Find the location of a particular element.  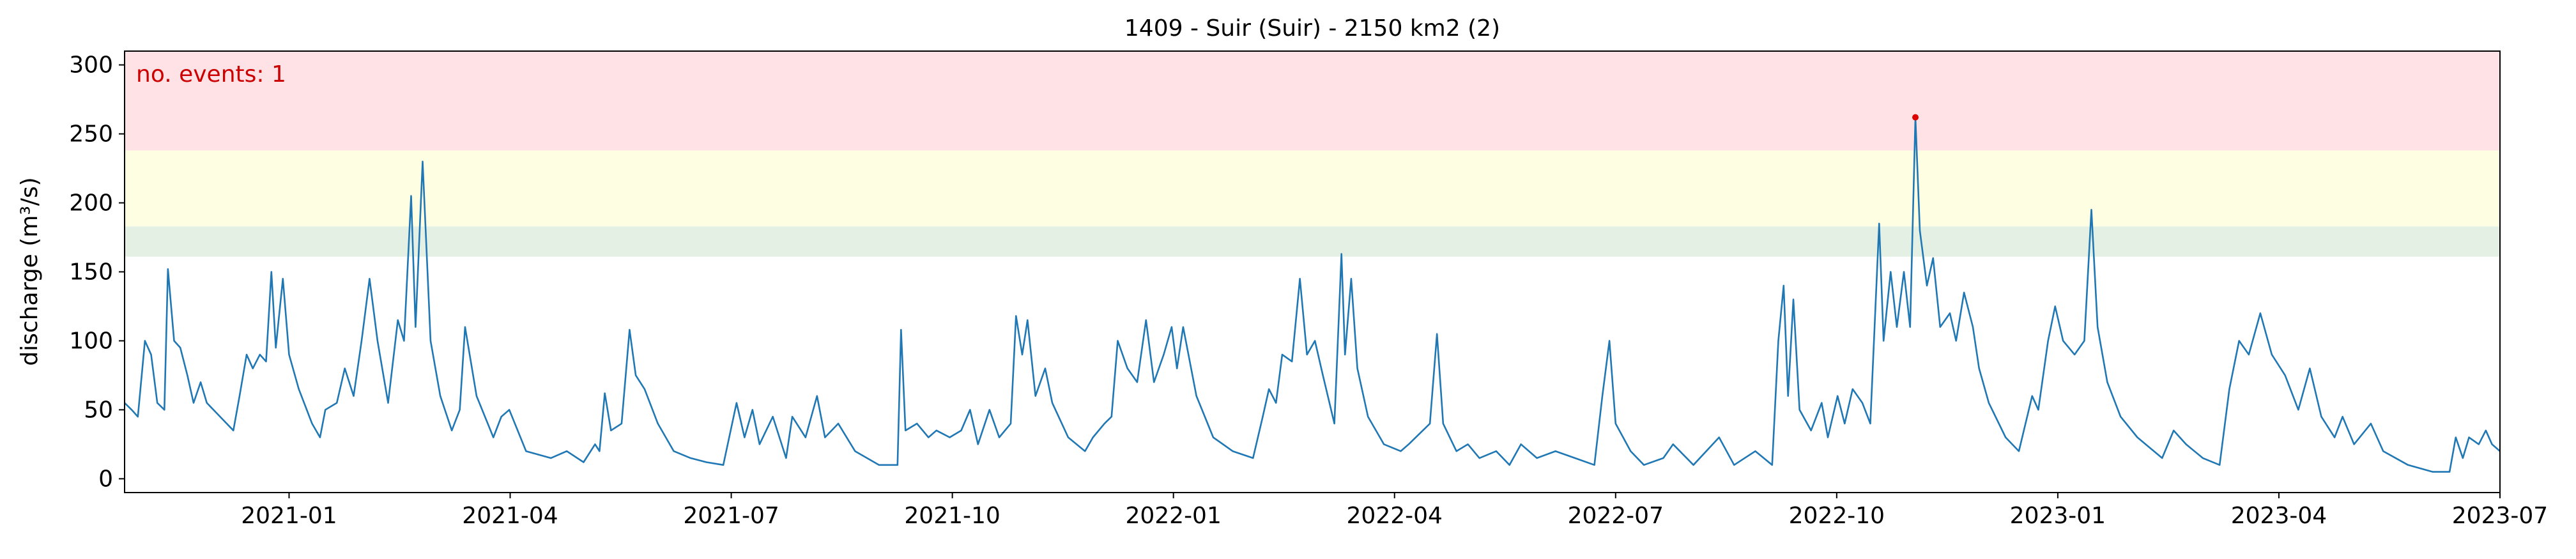

chart-title: 1409 - Suir (Suir) - 2150 km2 (2) is located at coordinates (1312, 28).